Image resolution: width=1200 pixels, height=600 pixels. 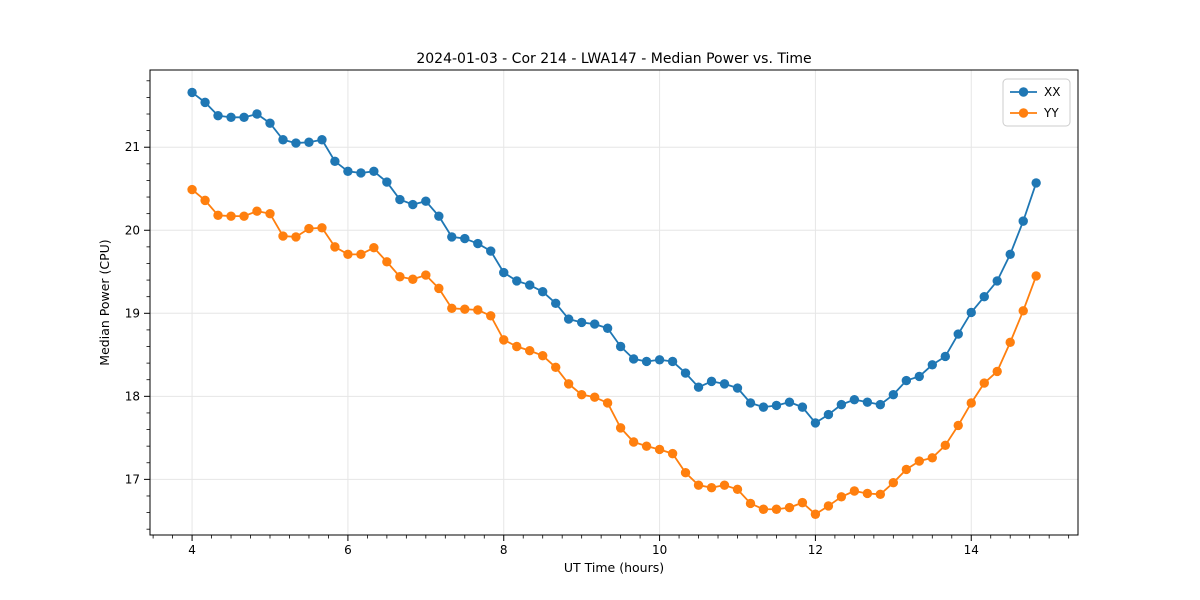 I want to click on x-tick-label: 12, so click(x=815, y=550).